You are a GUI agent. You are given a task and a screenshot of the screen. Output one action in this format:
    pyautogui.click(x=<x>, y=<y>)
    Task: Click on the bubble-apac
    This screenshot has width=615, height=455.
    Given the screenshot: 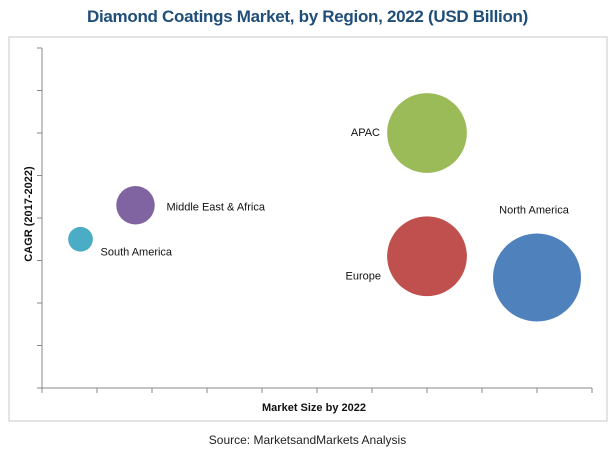 What is the action you would take?
    pyautogui.click(x=427, y=133)
    